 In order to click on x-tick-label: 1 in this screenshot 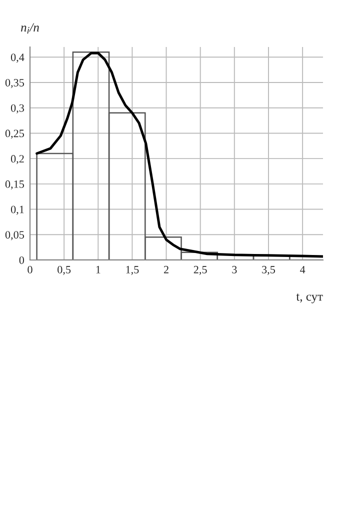, I will do `click(98, 270)`.